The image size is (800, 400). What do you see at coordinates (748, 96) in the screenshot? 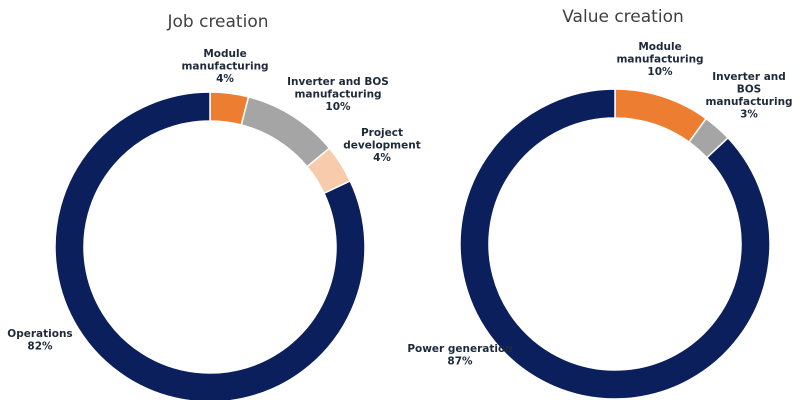
I see `slice-label: Inverter and BOS manufacturing 3%` at bounding box center [748, 96].